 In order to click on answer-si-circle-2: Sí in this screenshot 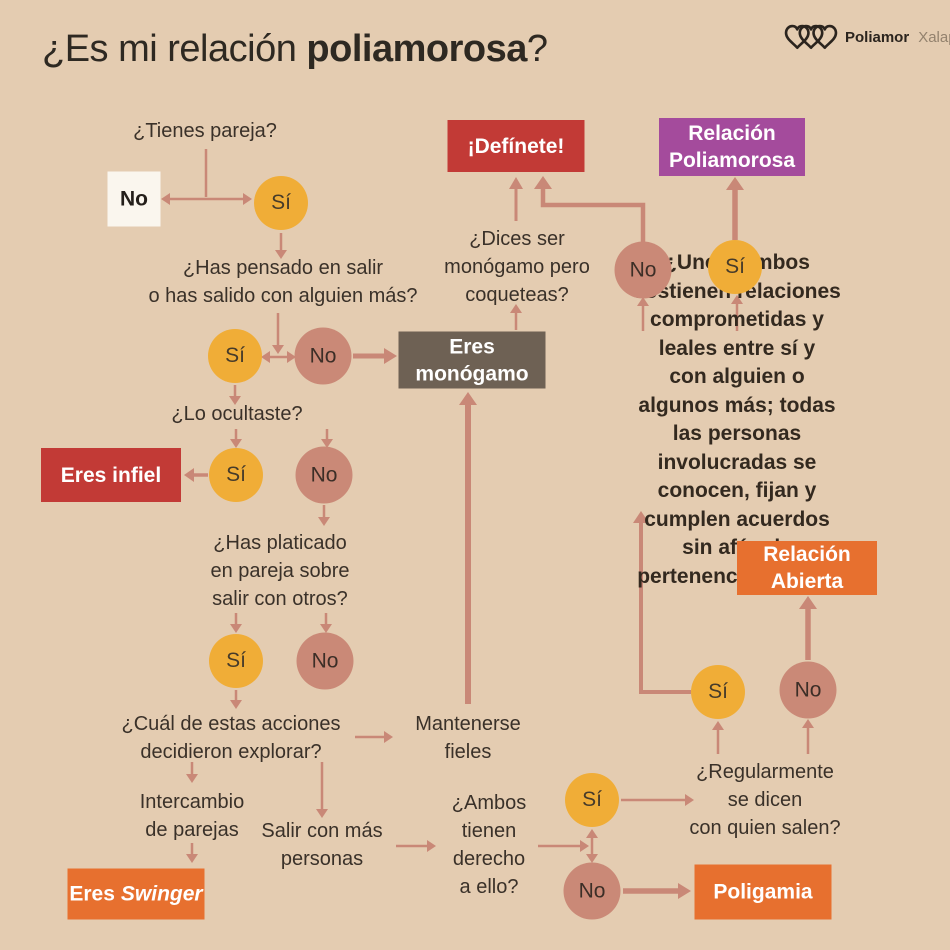, I will do `click(235, 356)`.